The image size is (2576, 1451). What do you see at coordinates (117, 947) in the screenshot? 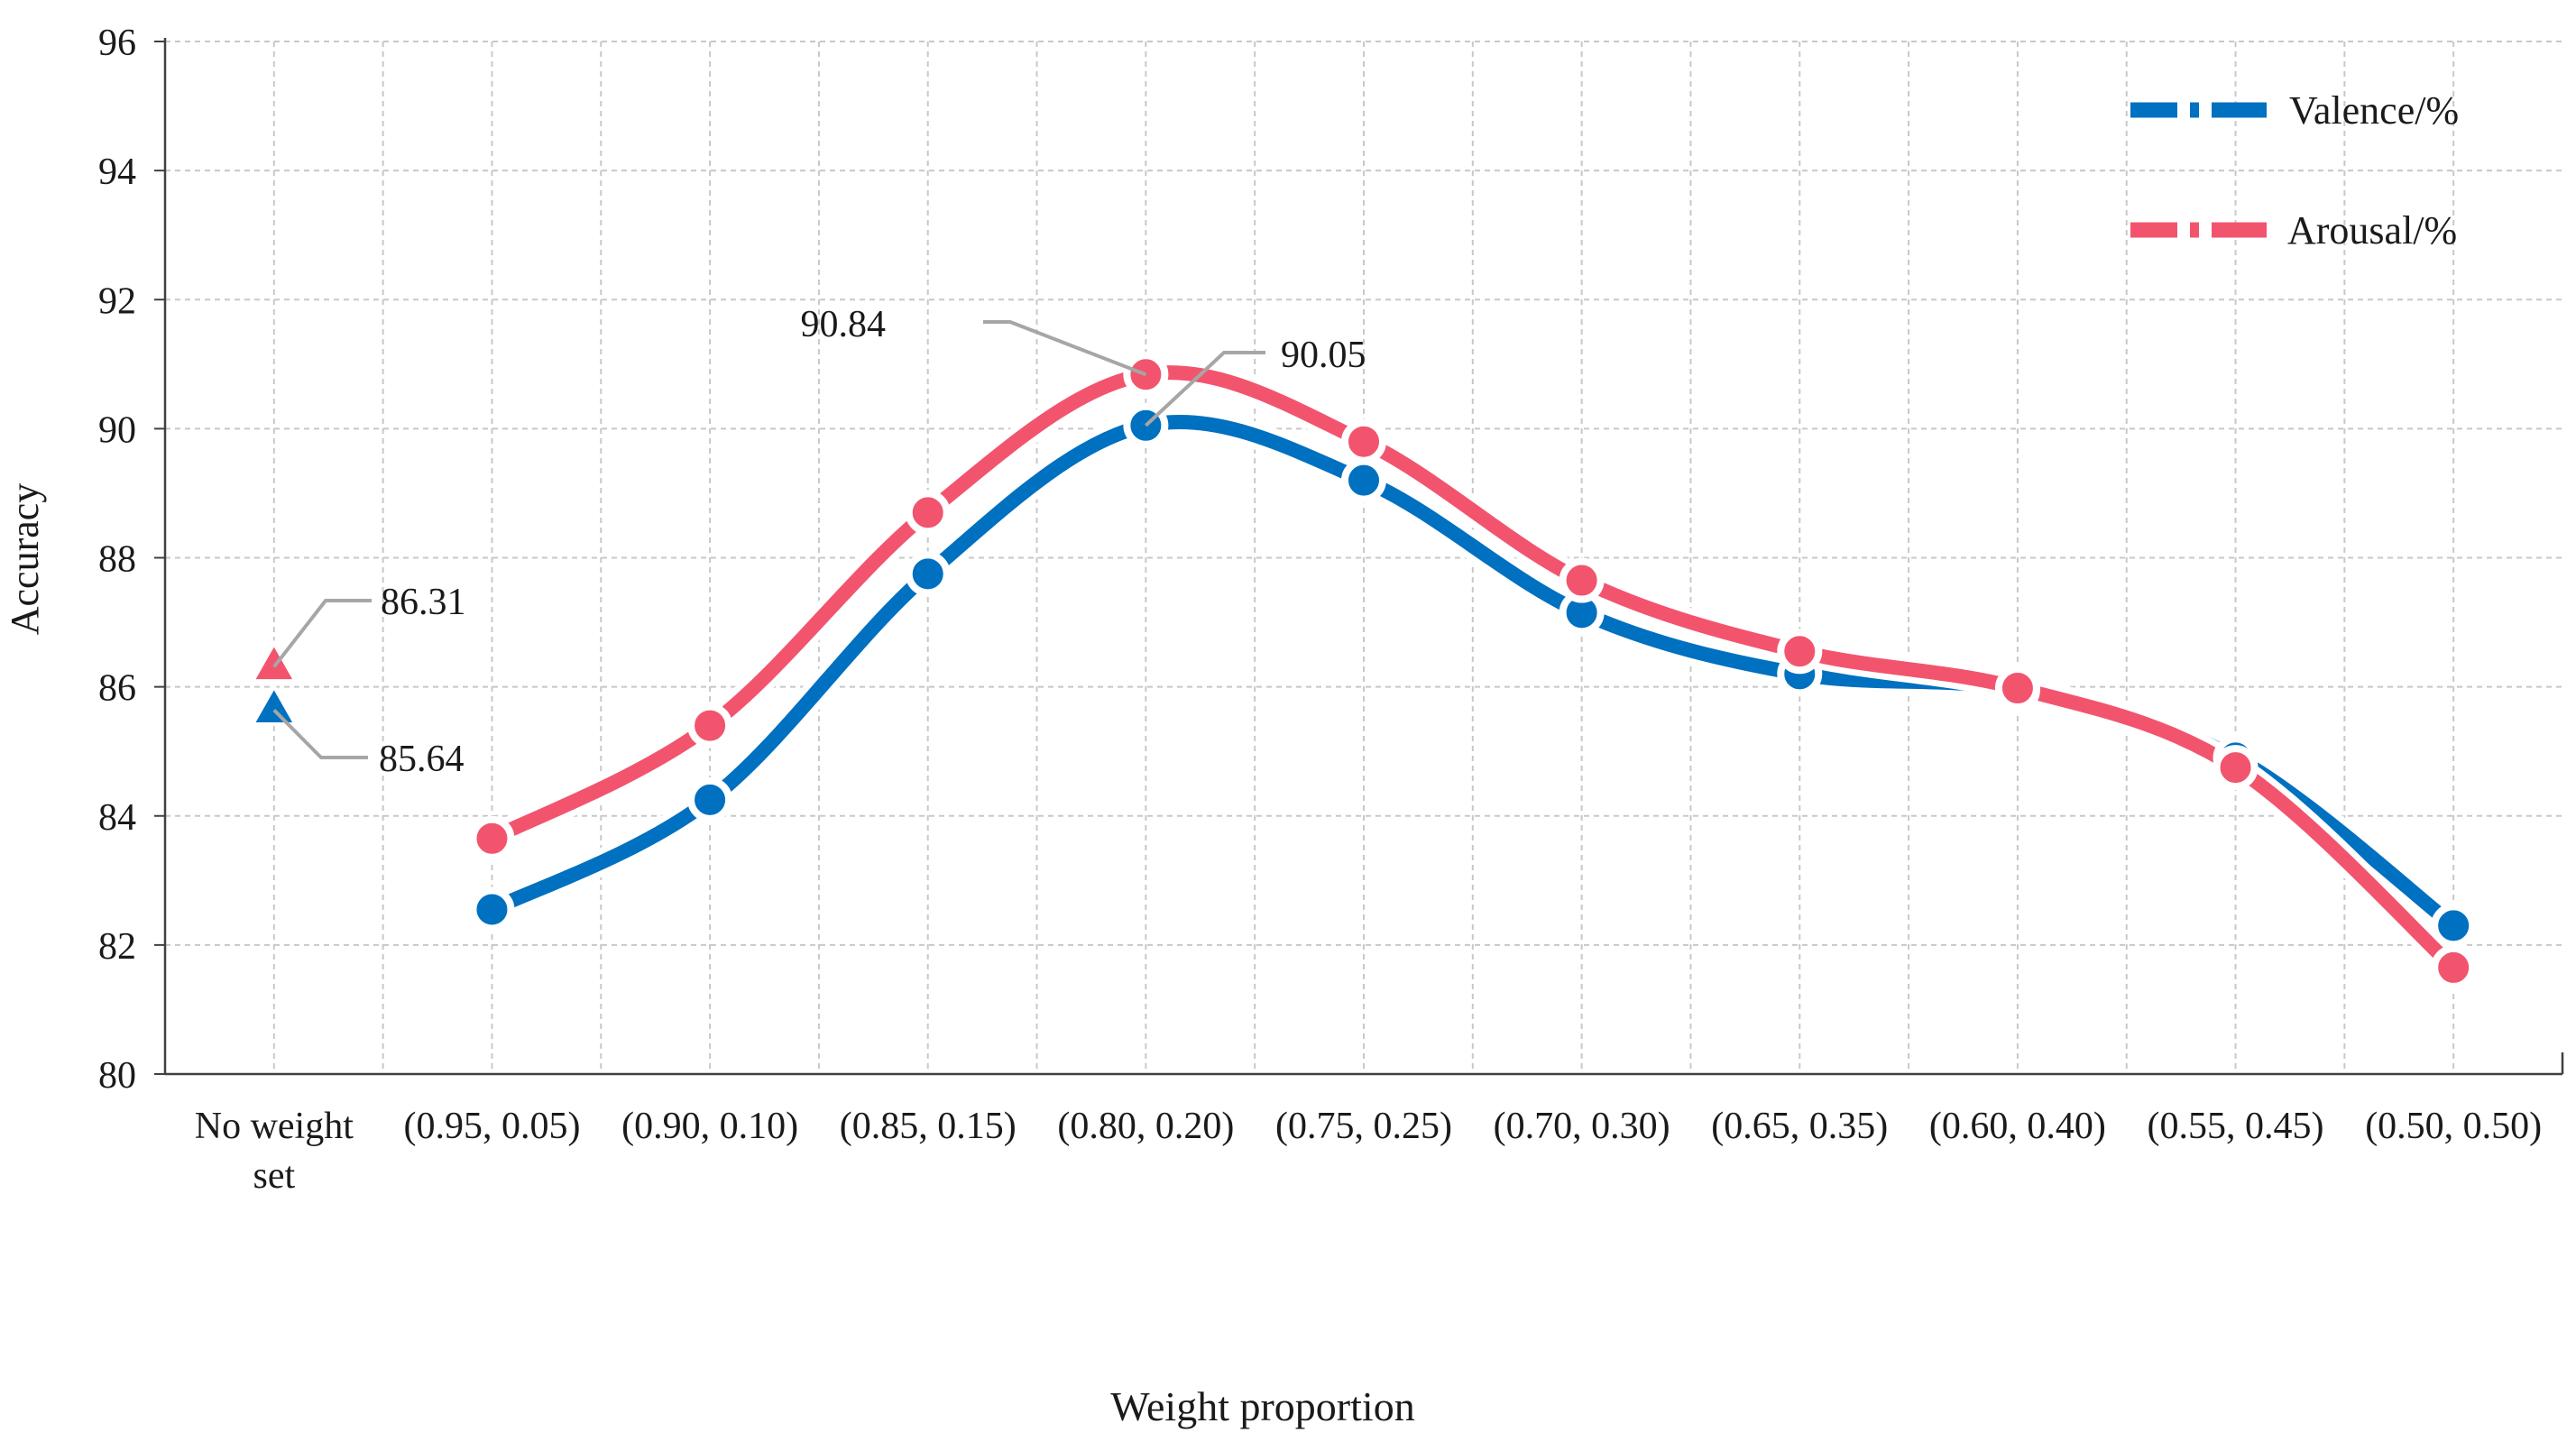
I see `y-tick-label: 82` at bounding box center [117, 947].